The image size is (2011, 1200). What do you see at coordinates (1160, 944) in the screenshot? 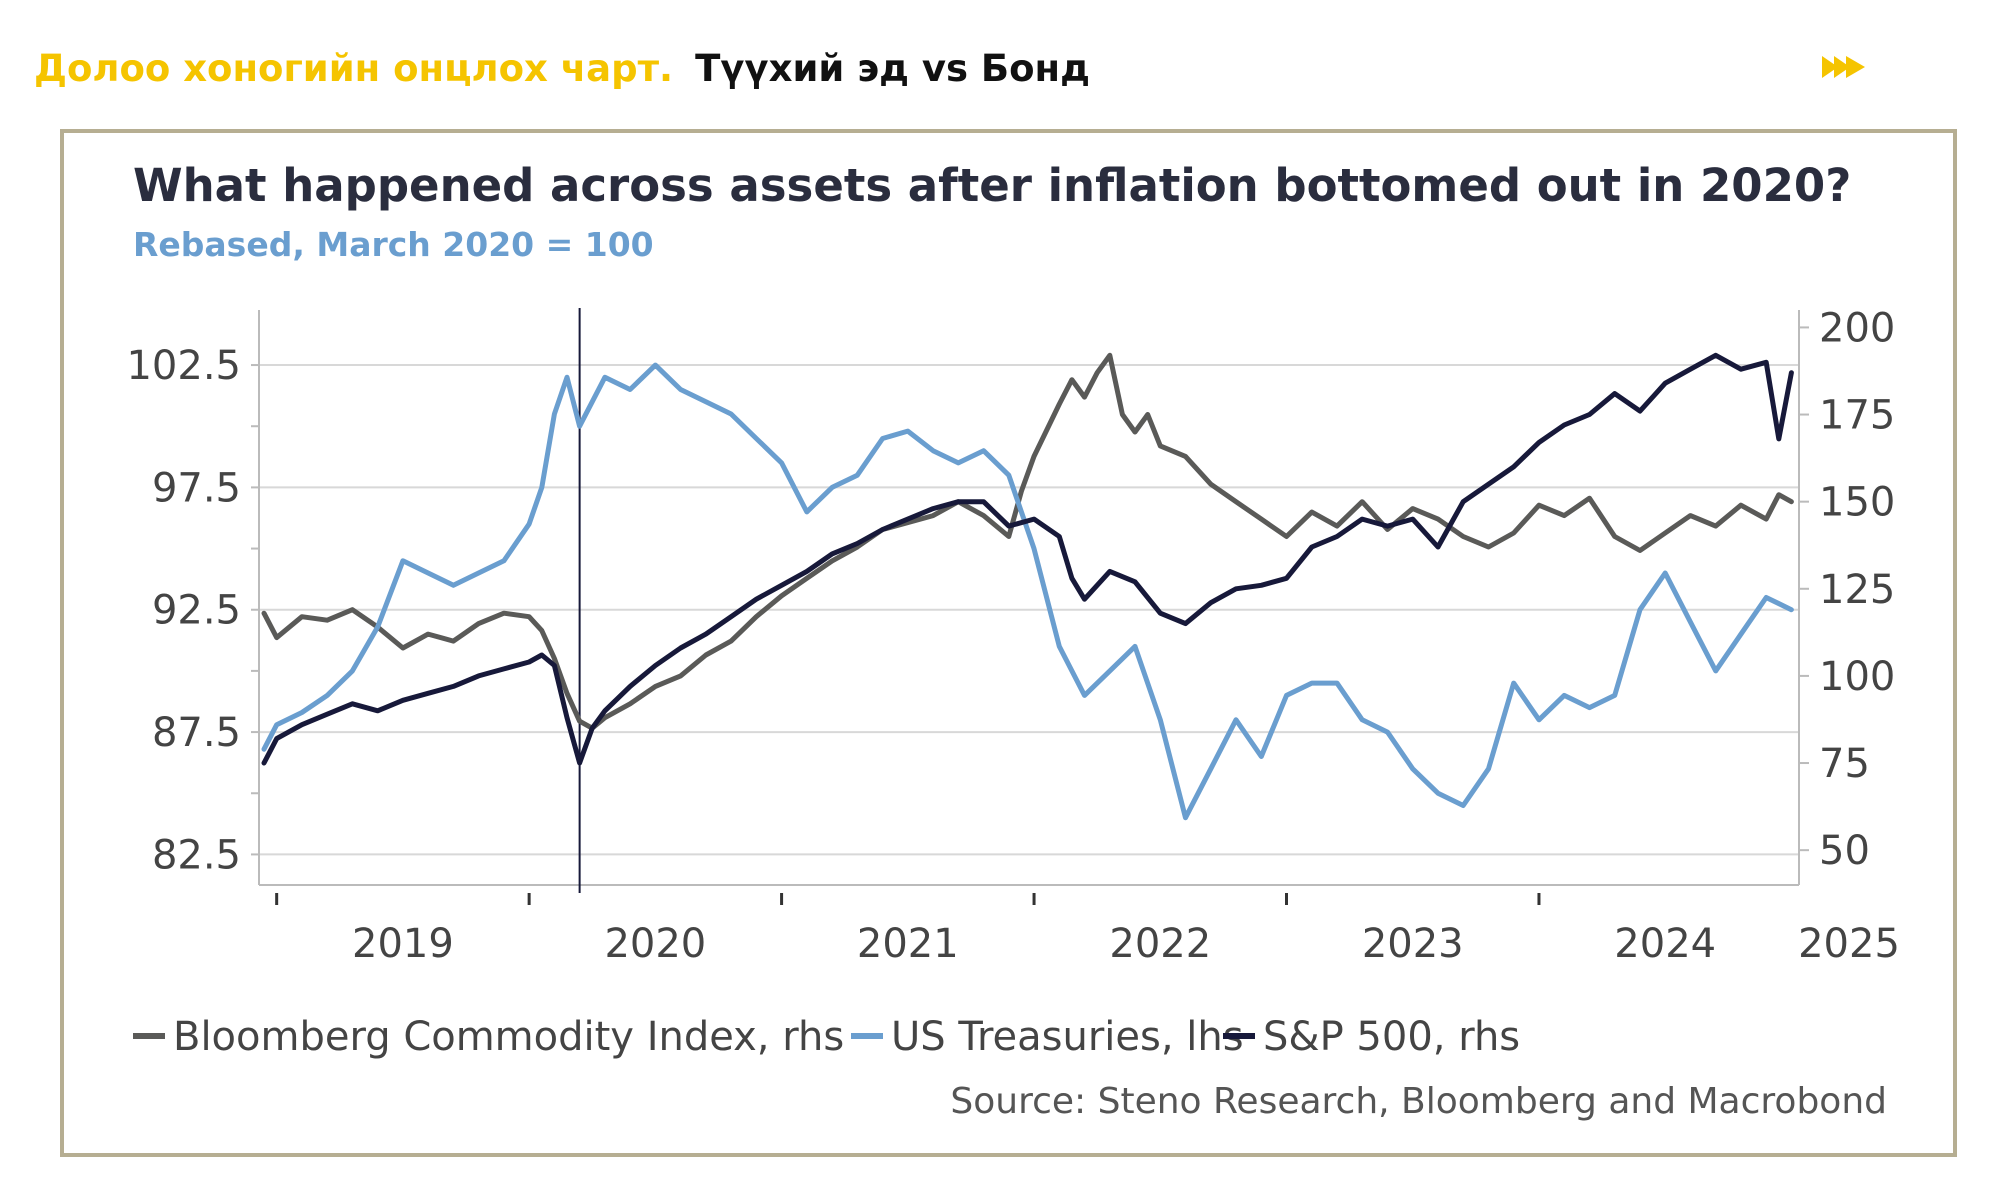
I see `x-axis-tick-label: 2022` at bounding box center [1160, 944].